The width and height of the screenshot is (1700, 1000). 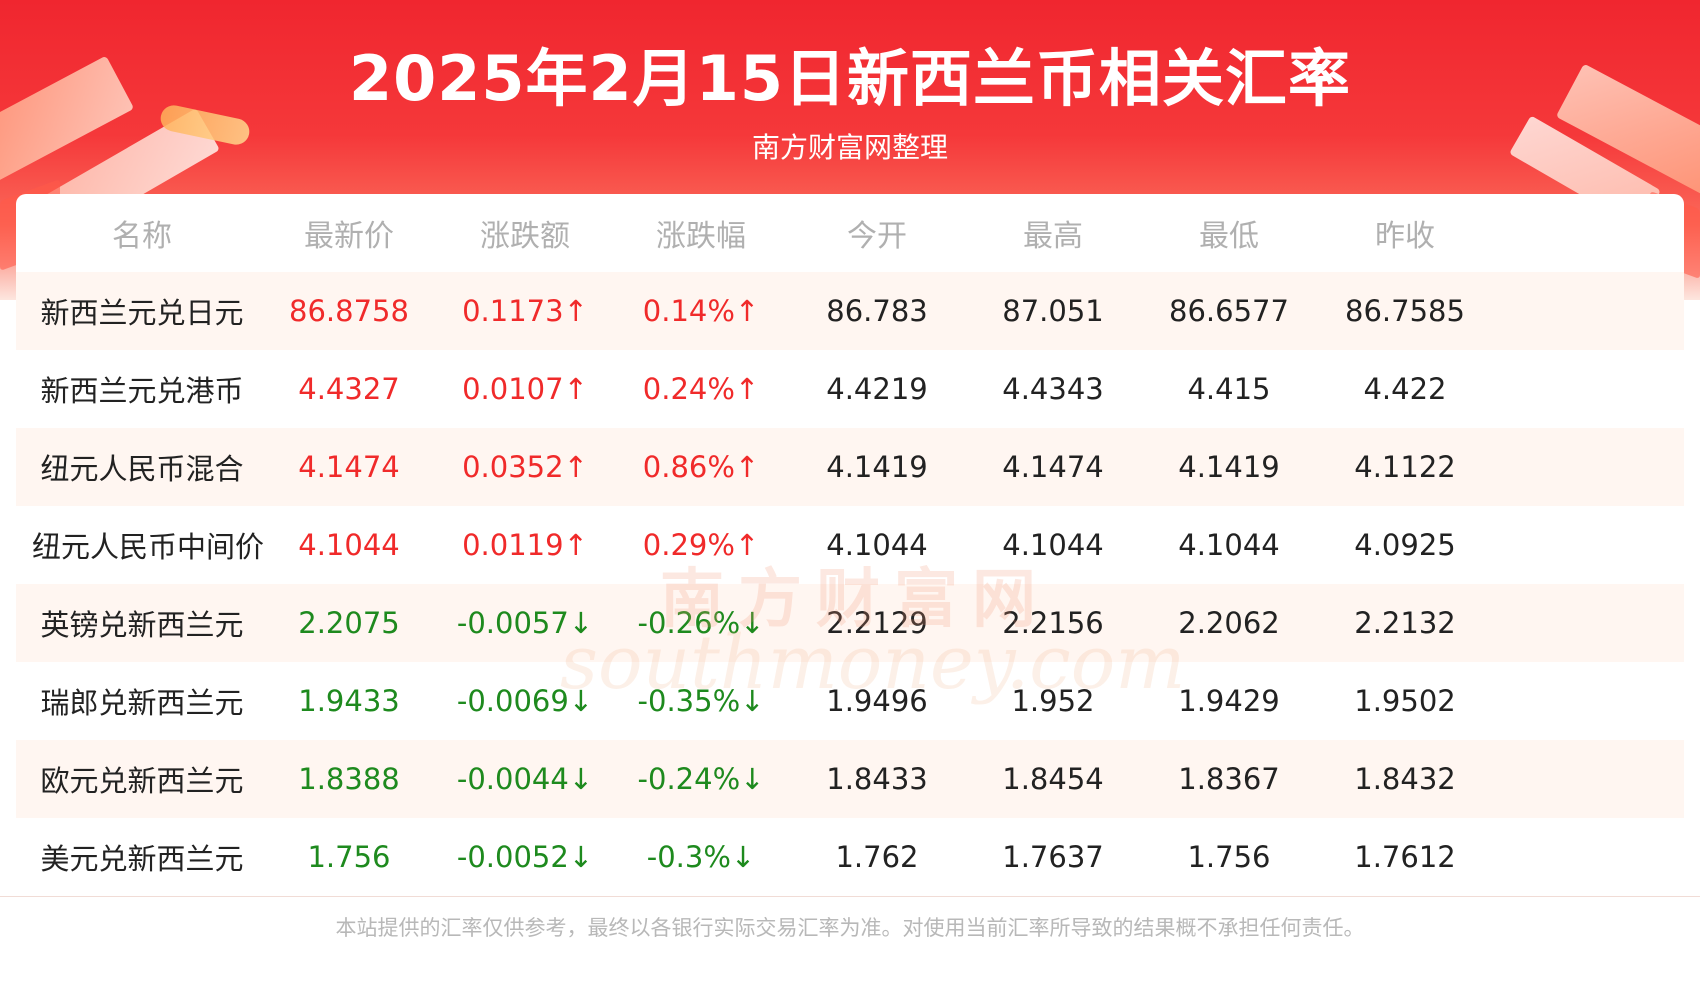 I want to click on page-title: 2025年2月15日新西兰币相关汇率, so click(x=850, y=78).